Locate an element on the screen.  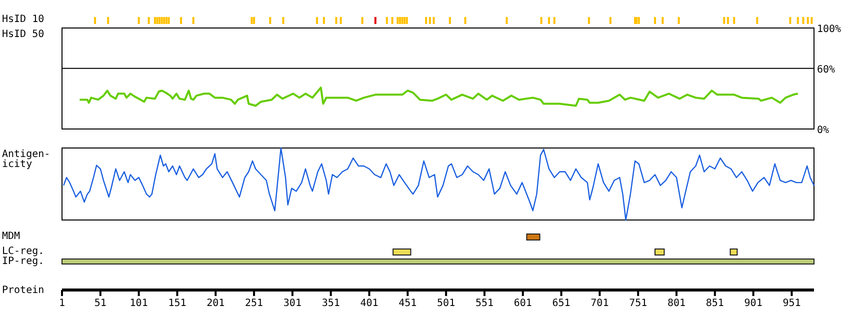
x-tick-label: 451 is located at coordinates (407, 303).